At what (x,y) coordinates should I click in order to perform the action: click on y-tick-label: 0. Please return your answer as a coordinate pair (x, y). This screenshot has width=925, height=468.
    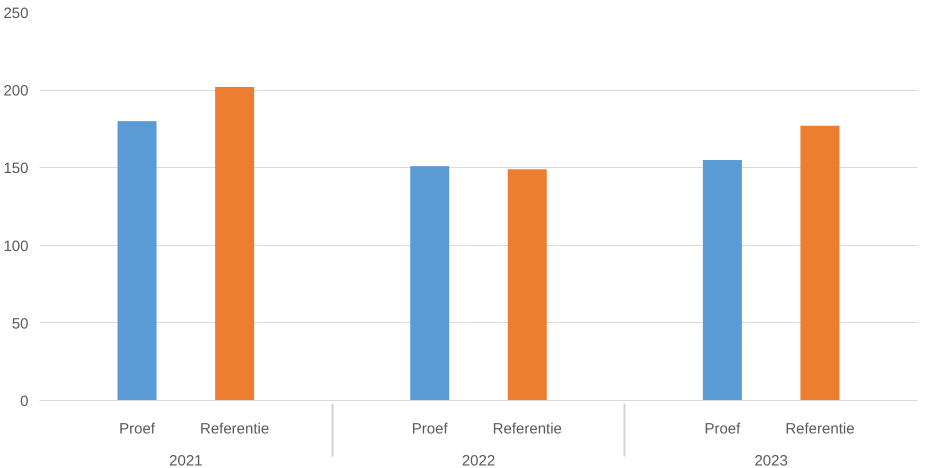
    Looking at the image, I should click on (24, 401).